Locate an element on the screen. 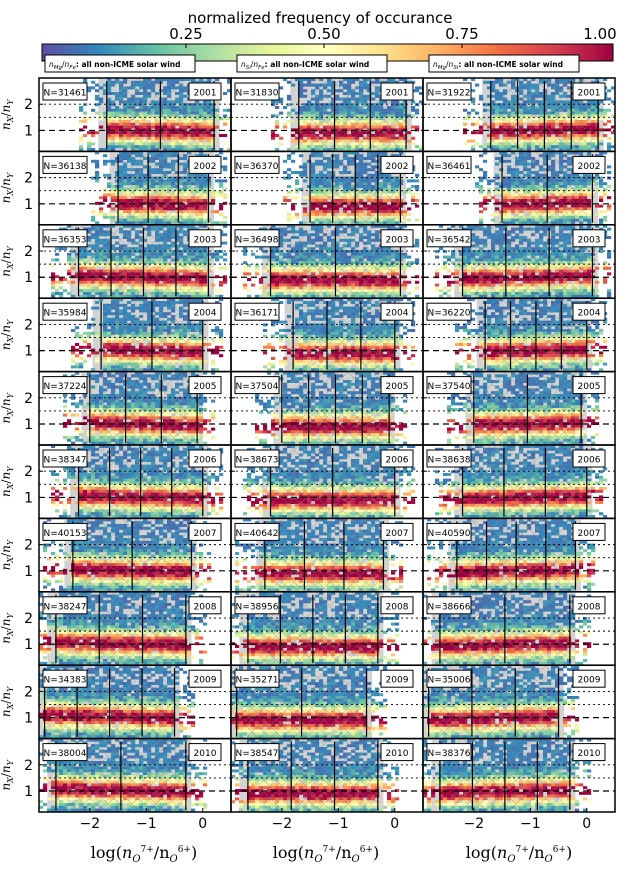 Image resolution: width=640 pixels, height=871 pixels. panel: N=36138 2002 is located at coordinates (135, 188).